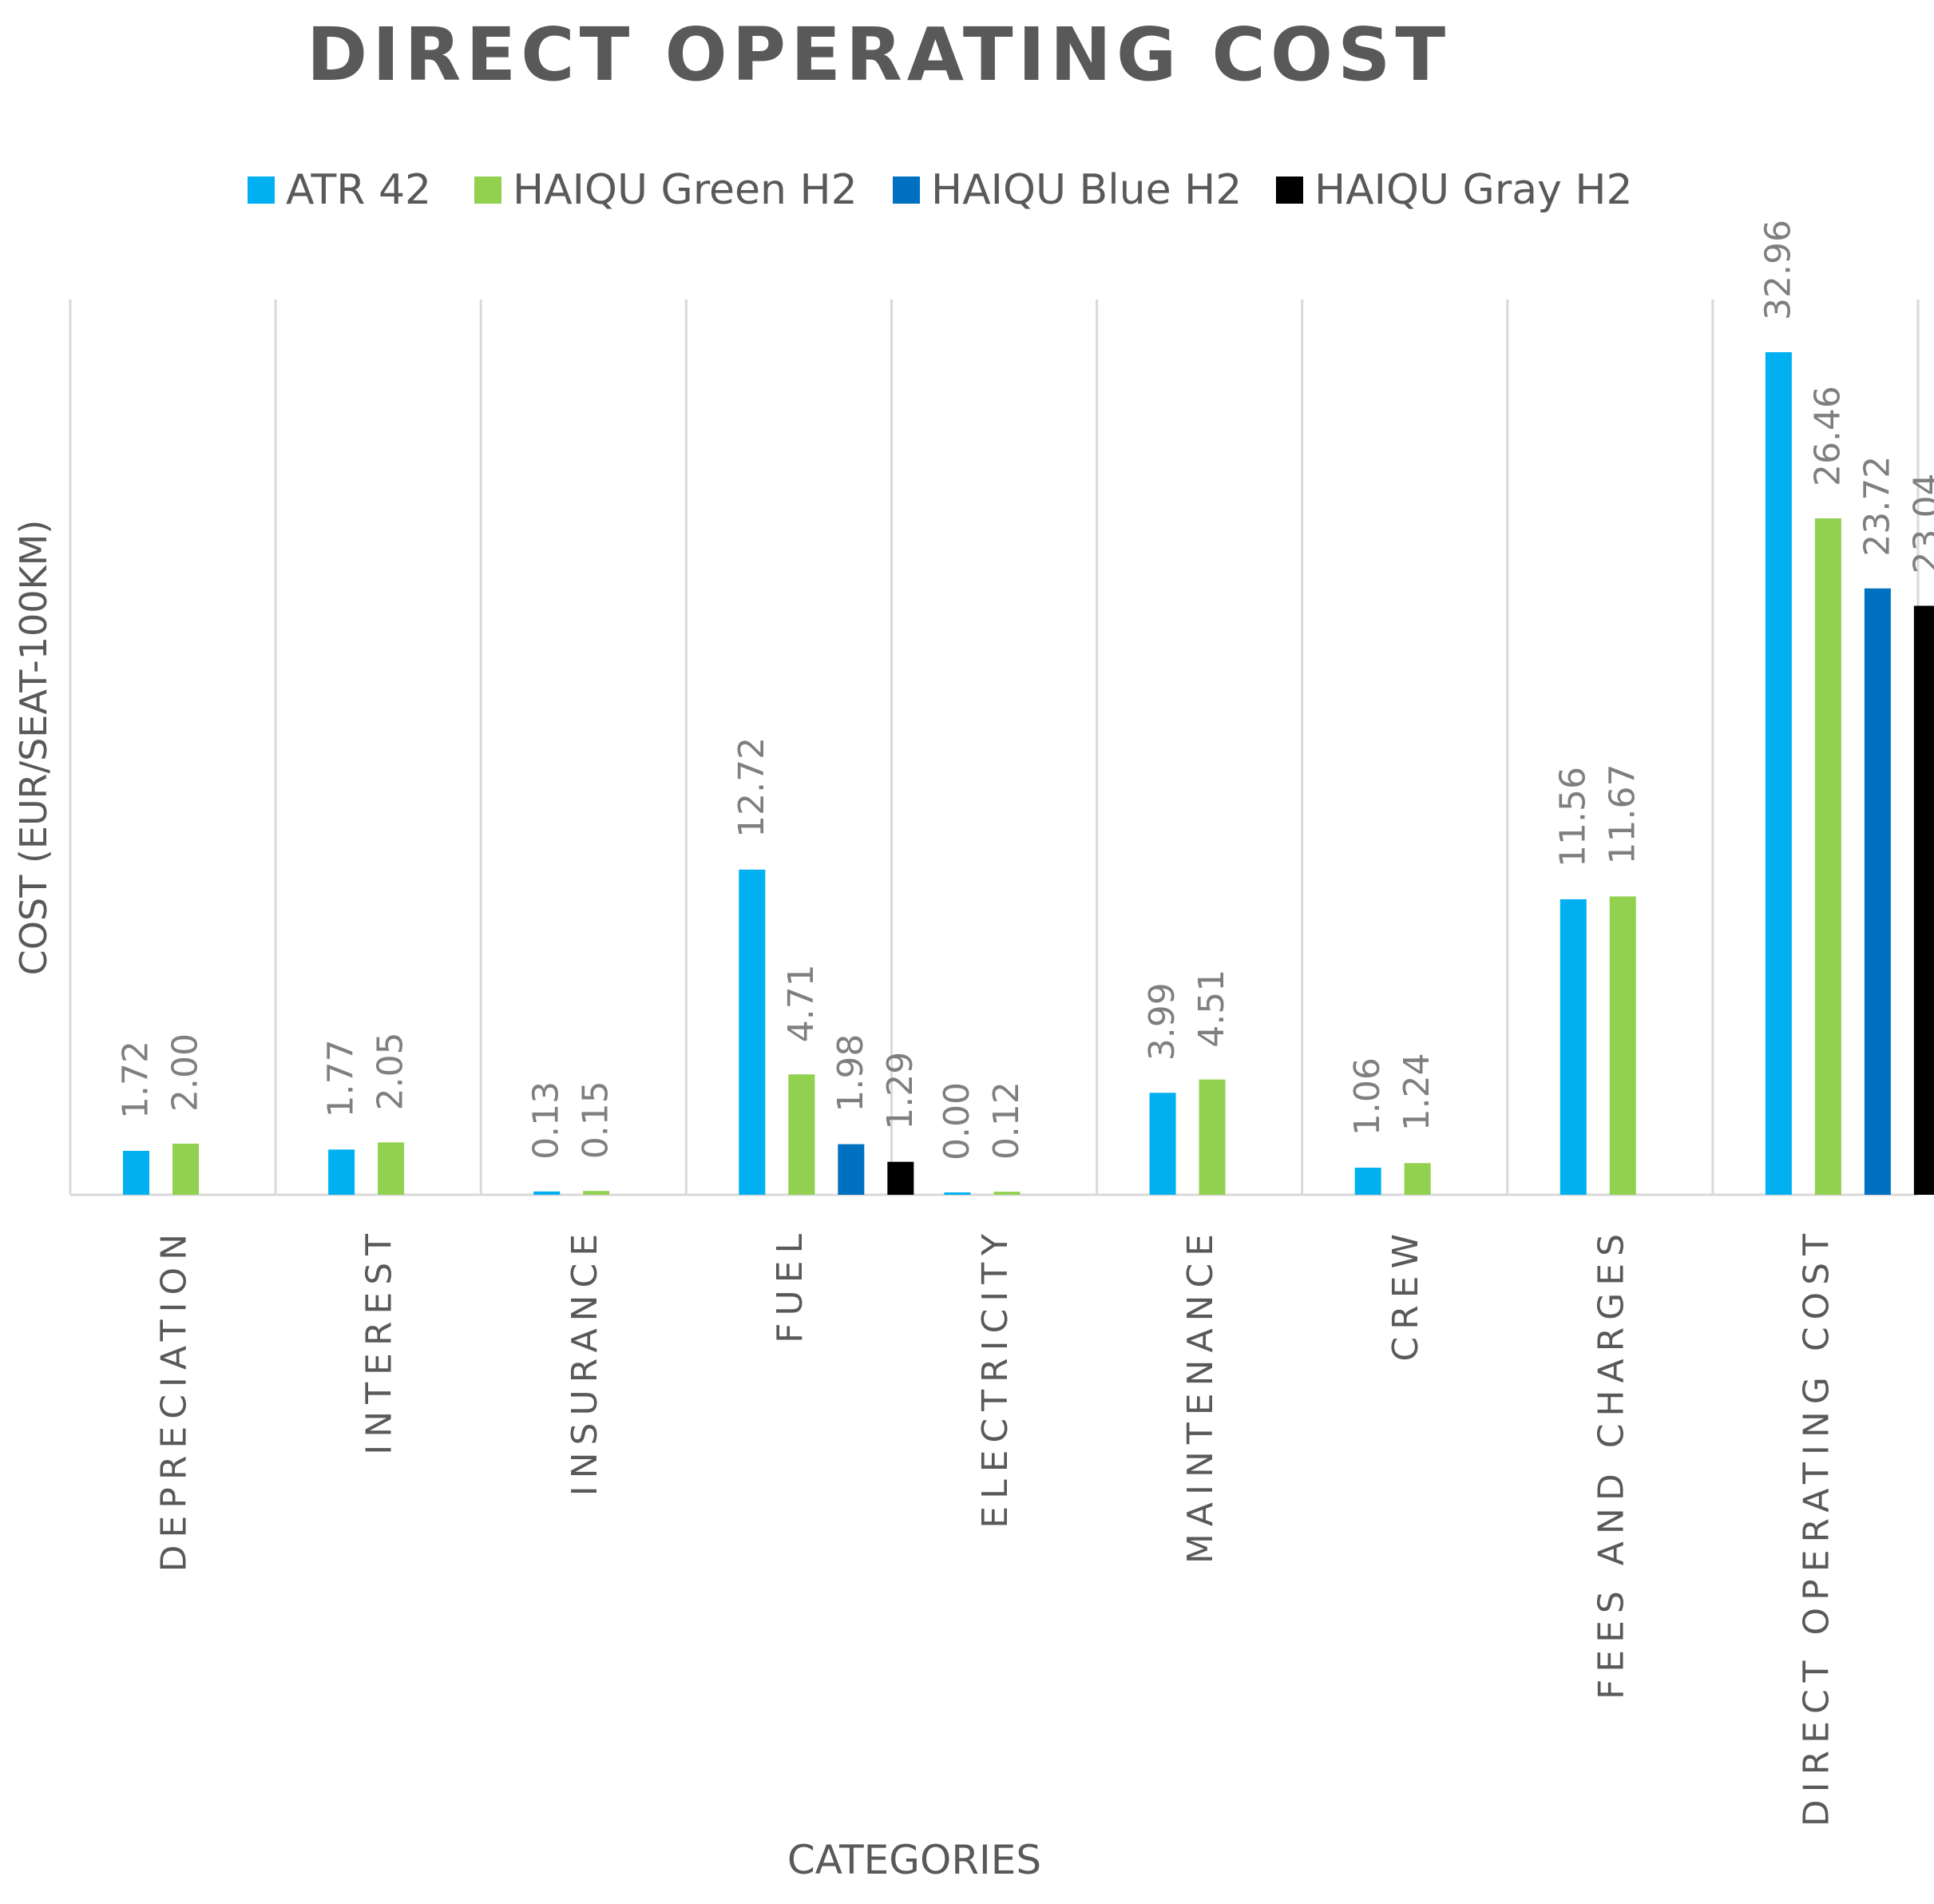 The height and width of the screenshot is (1904, 1934). What do you see at coordinates (136, 1080) in the screenshot?
I see `value-label: 1.72` at bounding box center [136, 1080].